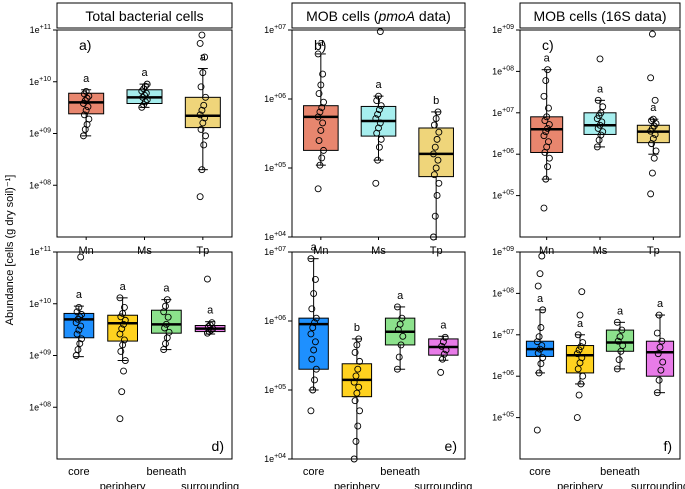 This screenshot has width=685, height=489. What do you see at coordinates (313, 472) in the screenshot?
I see `x-tick-label: core` at bounding box center [313, 472].